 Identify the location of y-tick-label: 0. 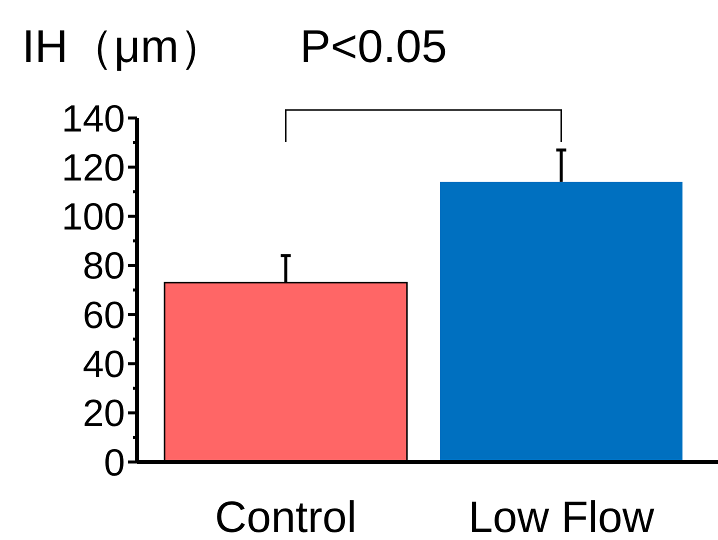
(114, 463).